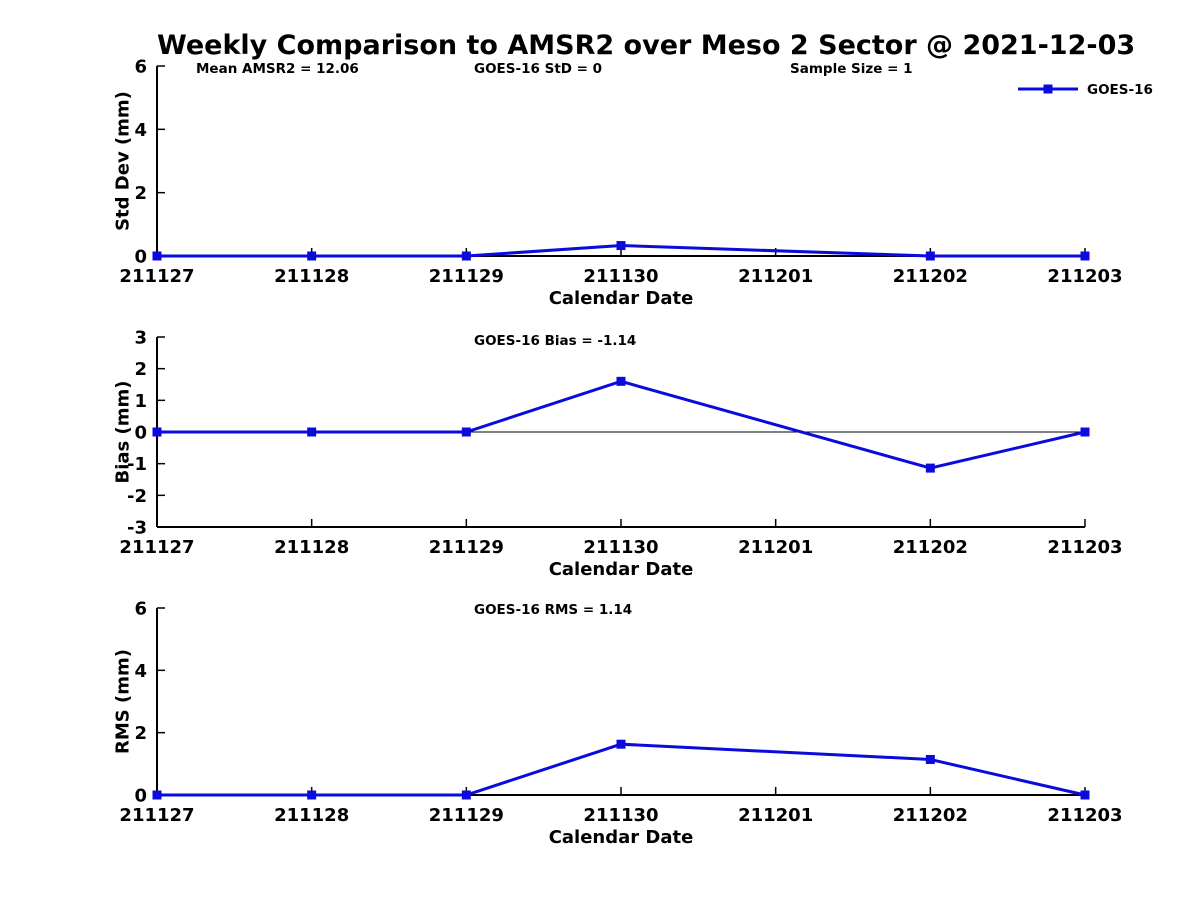 Image resolution: width=1200 pixels, height=900 pixels. I want to click on y-tick-label: 3, so click(140, 338).